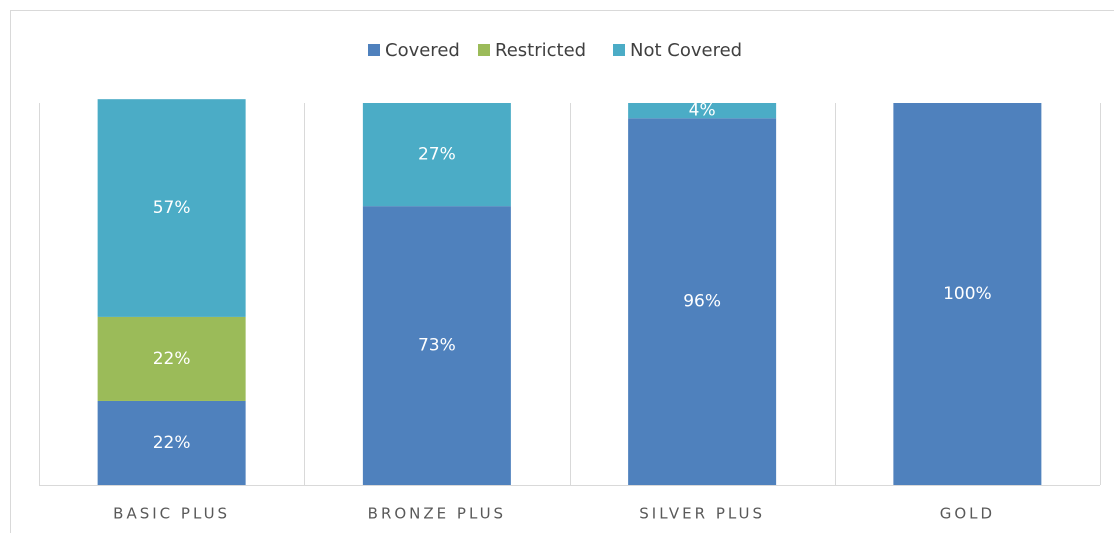 This screenshot has height=533, width=1114. I want to click on x-tick-label: BASIC PLUS, so click(171, 514).